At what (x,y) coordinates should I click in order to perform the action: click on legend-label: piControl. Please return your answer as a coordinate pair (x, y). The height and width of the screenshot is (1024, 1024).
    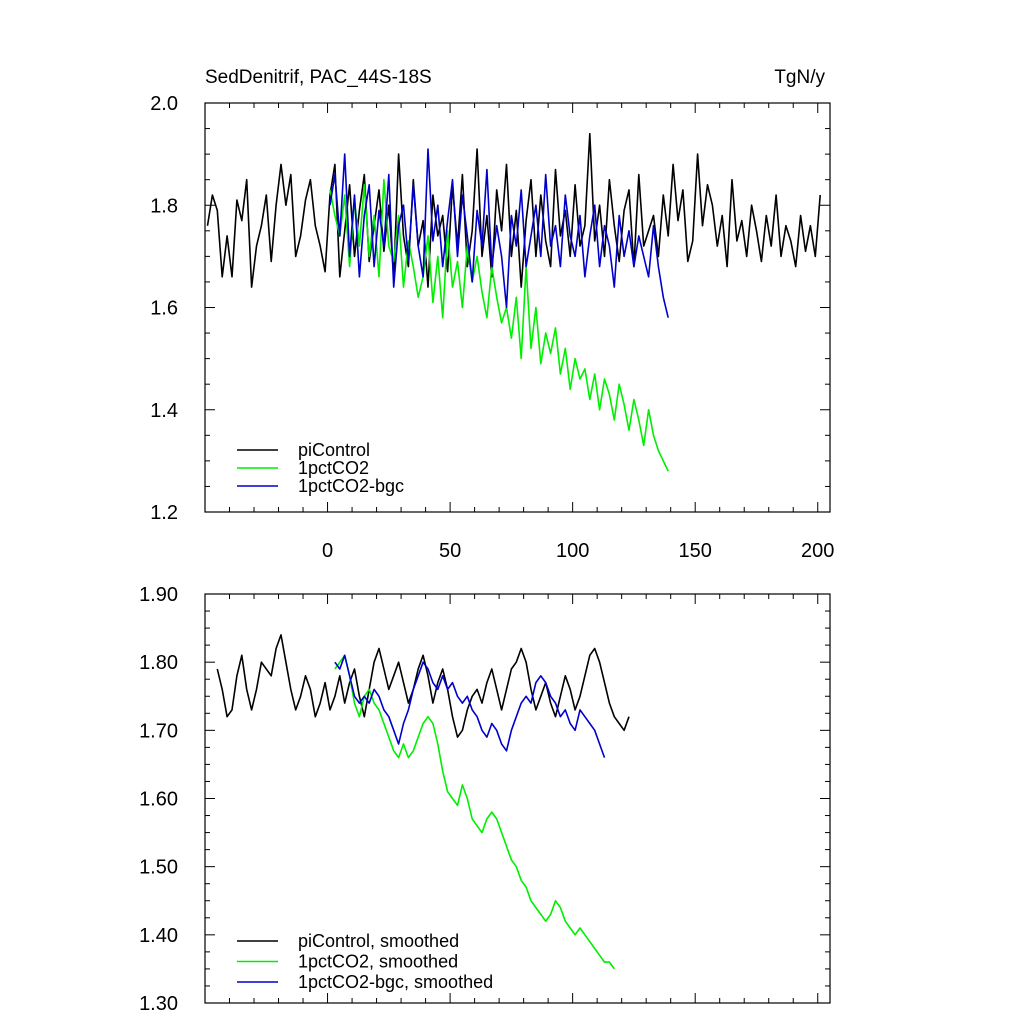
    Looking at the image, I should click on (334, 450).